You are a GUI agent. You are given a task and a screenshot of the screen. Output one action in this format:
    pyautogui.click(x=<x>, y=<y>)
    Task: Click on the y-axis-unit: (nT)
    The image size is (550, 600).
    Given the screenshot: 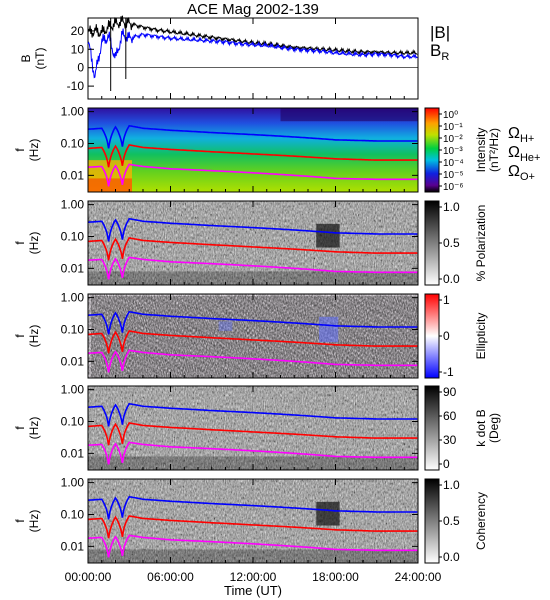 What is the action you would take?
    pyautogui.click(x=40, y=59)
    